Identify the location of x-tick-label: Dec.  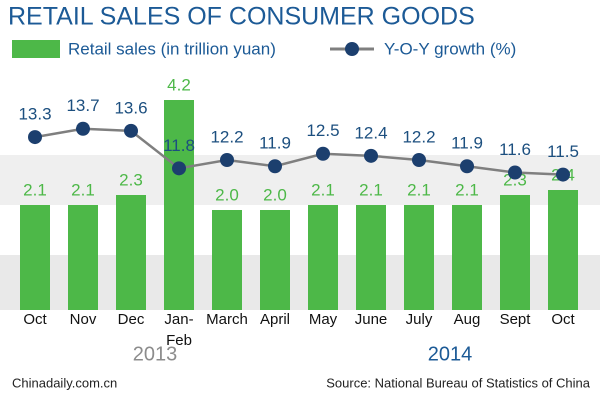
(131, 319).